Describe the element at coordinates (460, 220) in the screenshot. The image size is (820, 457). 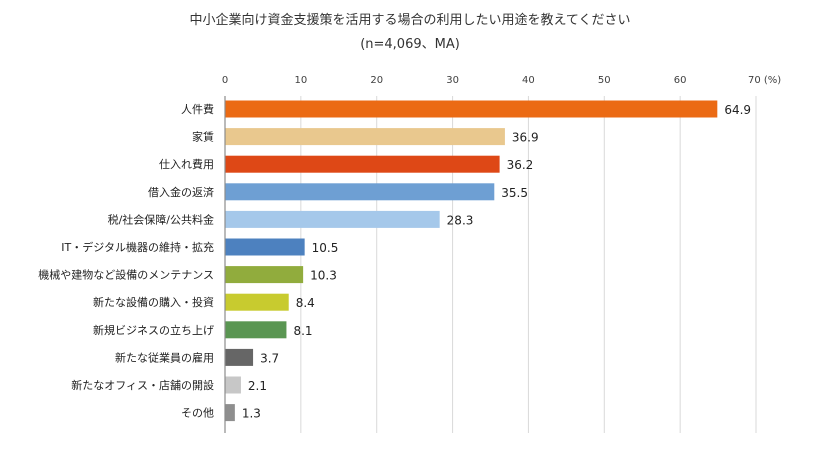
I see `value-label: 28.3` at that location.